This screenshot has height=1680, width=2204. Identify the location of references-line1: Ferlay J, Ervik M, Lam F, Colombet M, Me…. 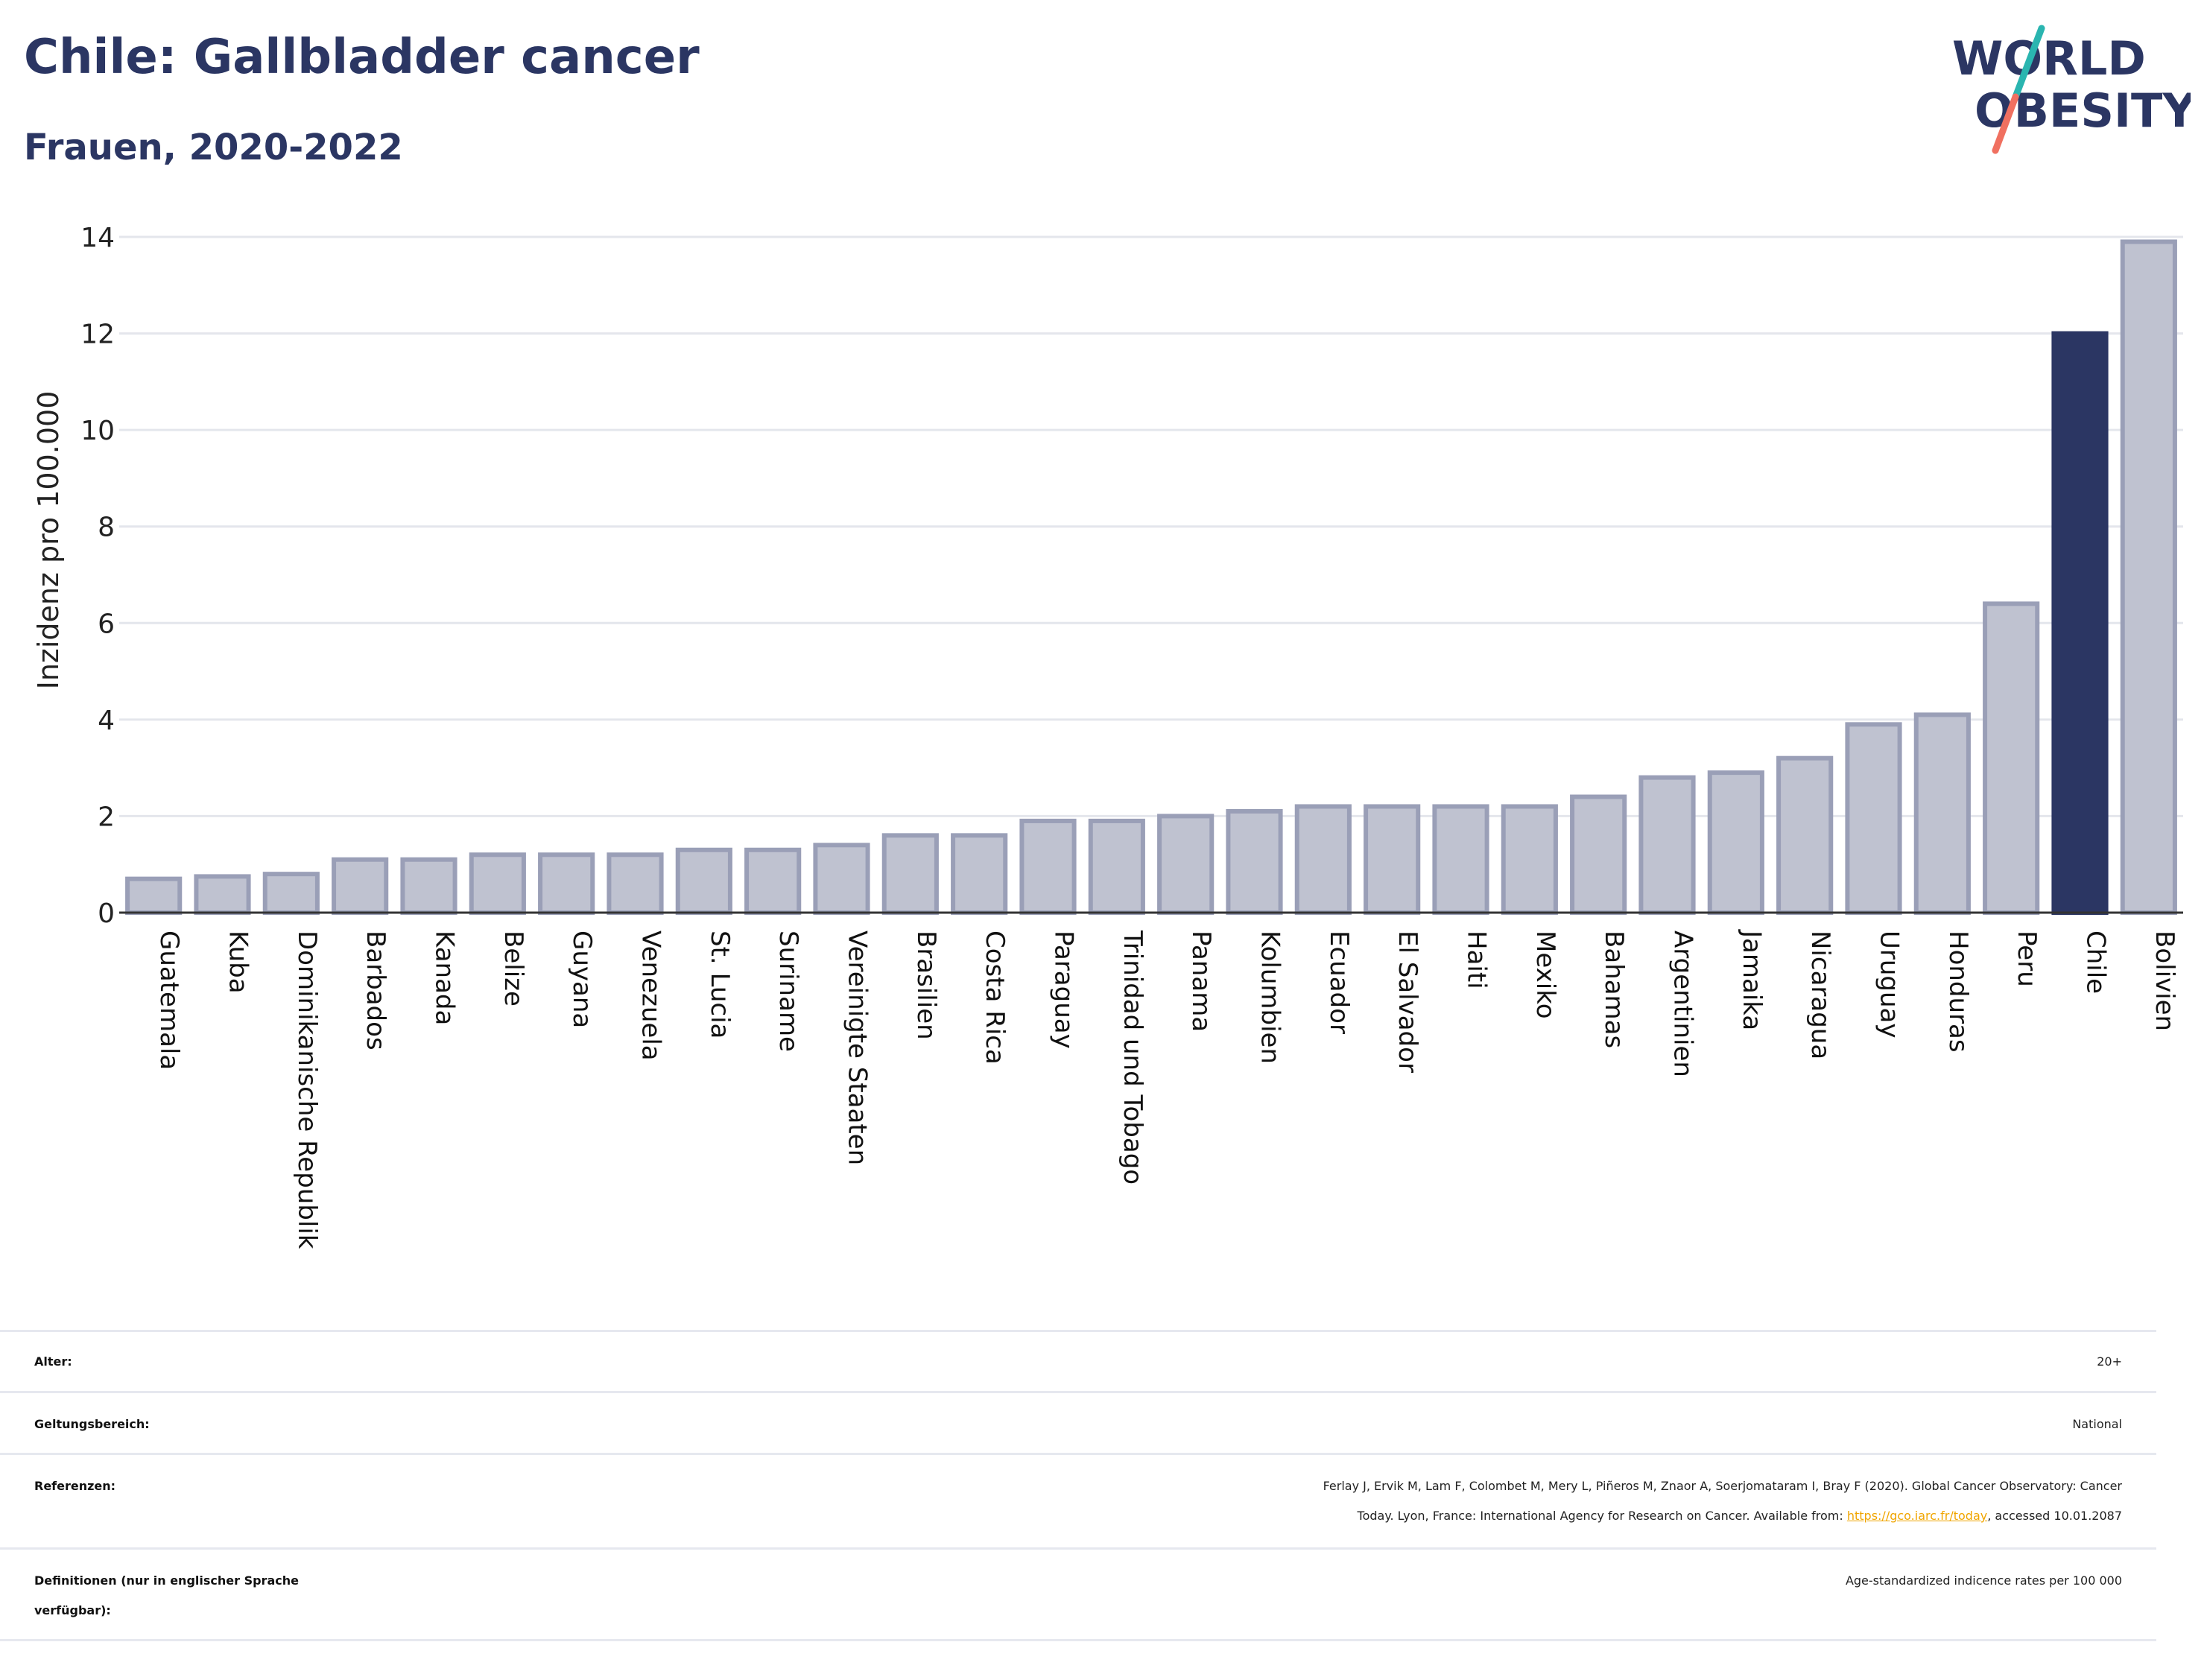
(1722, 1486).